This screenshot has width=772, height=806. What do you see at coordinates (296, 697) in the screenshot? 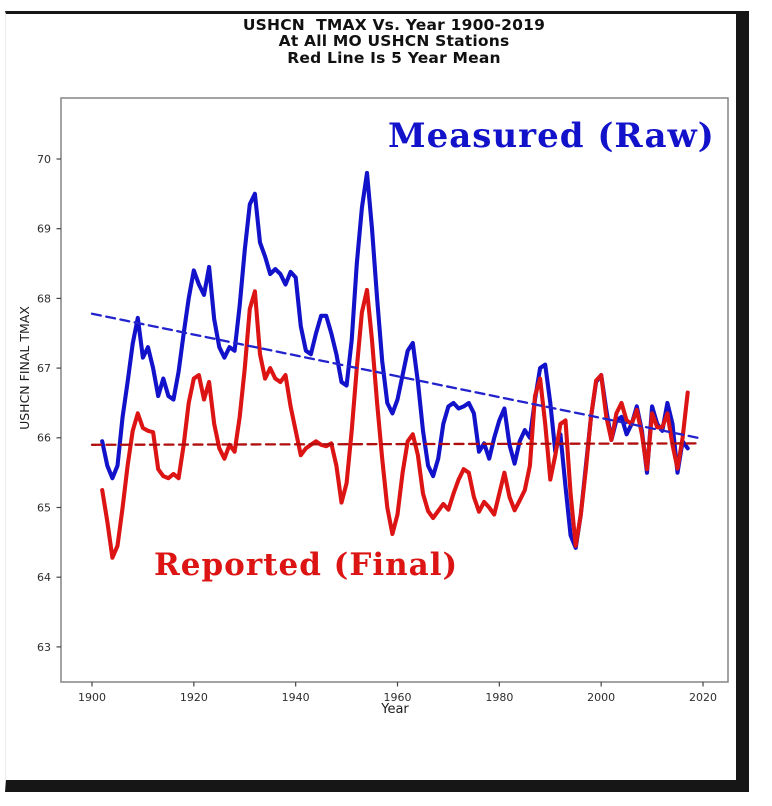
I see `x-tick-label: 1940` at bounding box center [296, 697].